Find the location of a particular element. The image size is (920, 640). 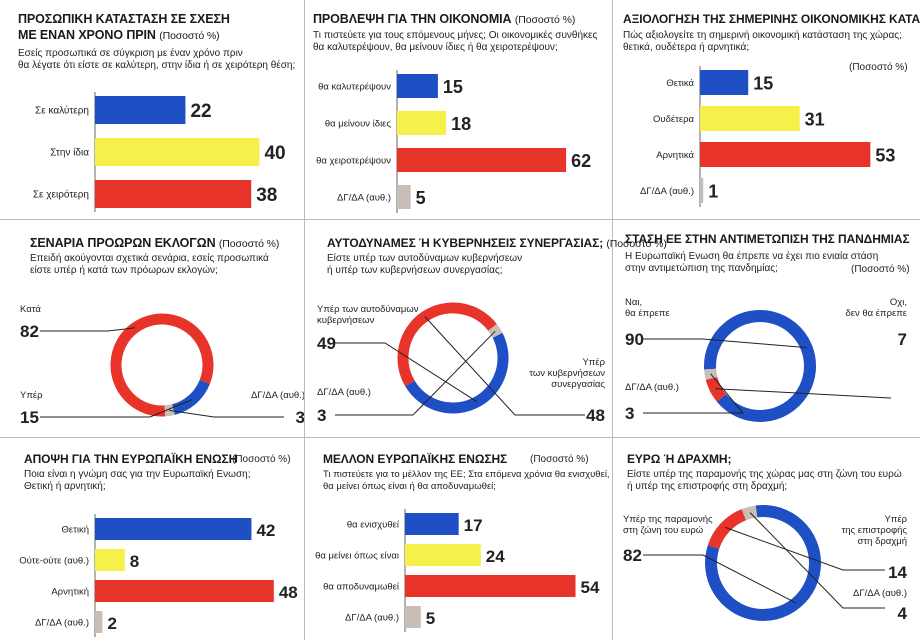

bar-category-label: Θετική is located at coordinates (75, 530).